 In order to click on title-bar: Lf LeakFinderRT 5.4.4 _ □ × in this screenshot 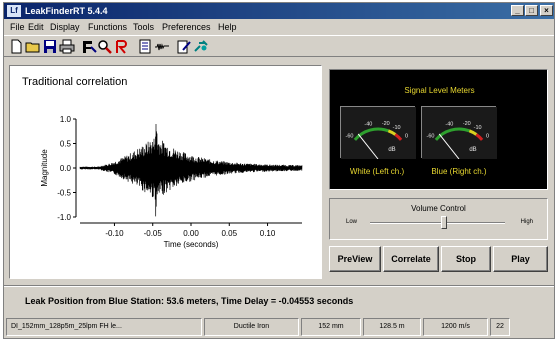, I will do `click(279, 11)`.